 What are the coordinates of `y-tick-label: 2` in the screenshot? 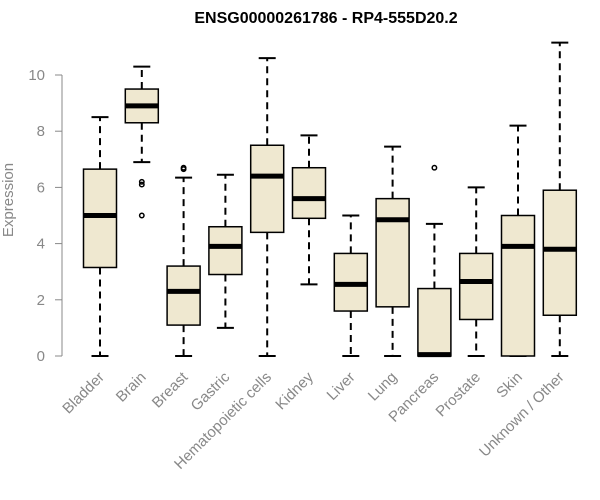 It's located at (41, 300).